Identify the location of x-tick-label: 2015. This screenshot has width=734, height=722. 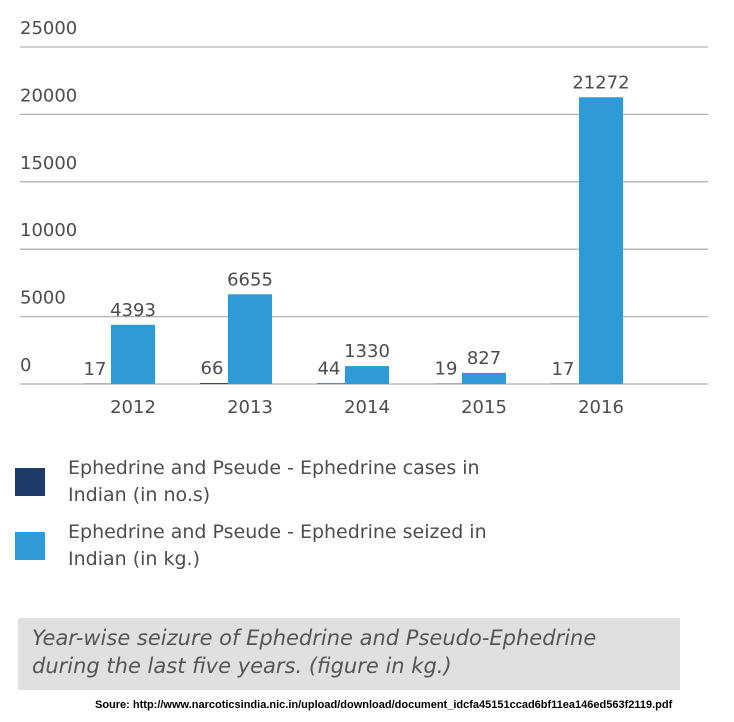
(484, 407).